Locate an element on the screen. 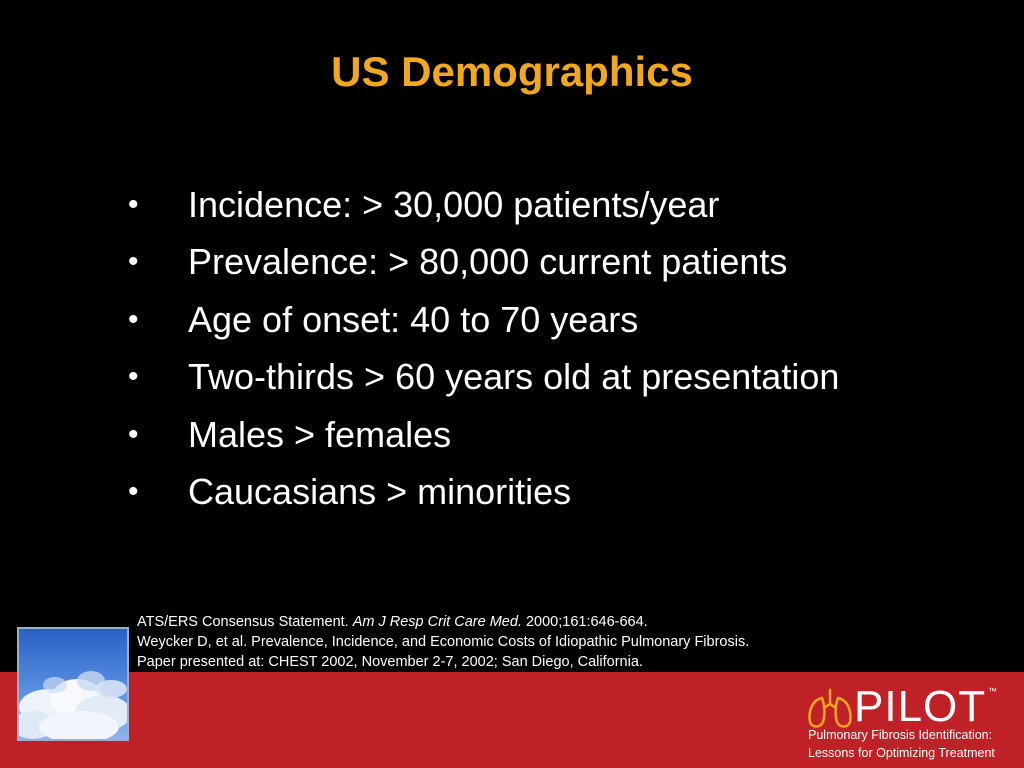 This screenshot has width=1024, height=768. reference-1-citation: 2000;161:646-664. is located at coordinates (584, 622).